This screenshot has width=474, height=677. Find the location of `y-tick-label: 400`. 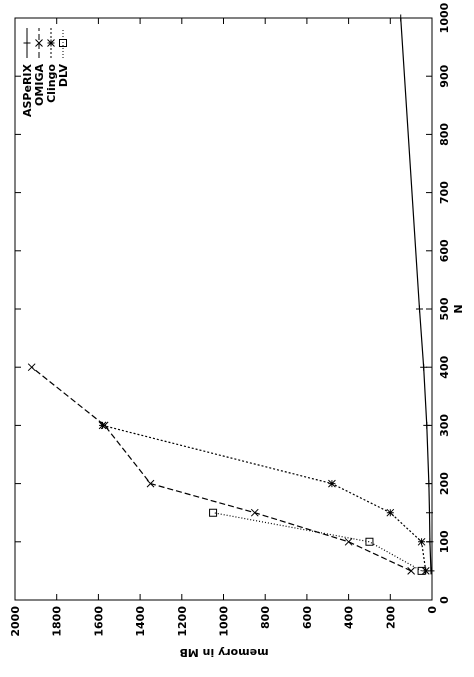

y-tick-label: 400 is located at coordinates (349, 617).